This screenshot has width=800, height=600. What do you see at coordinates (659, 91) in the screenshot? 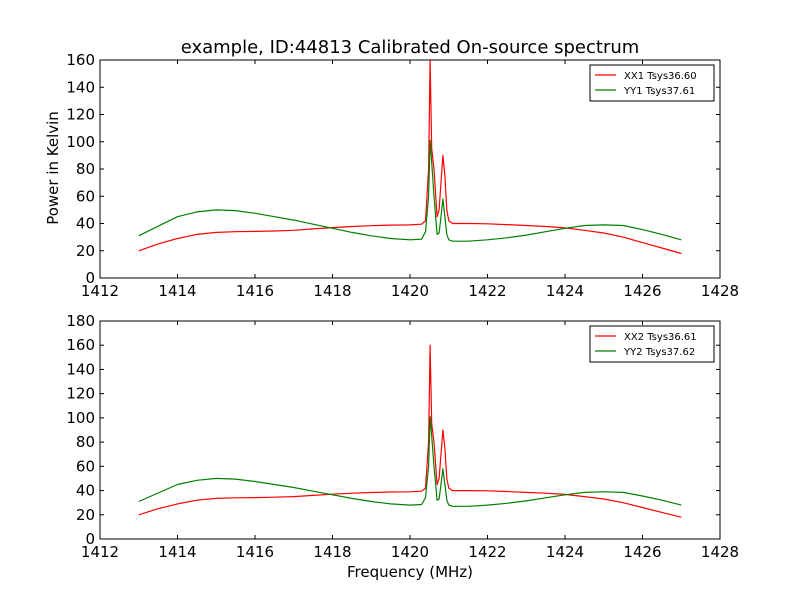
I see `legend-entry: YY1 Tsys37.61` at bounding box center [659, 91].